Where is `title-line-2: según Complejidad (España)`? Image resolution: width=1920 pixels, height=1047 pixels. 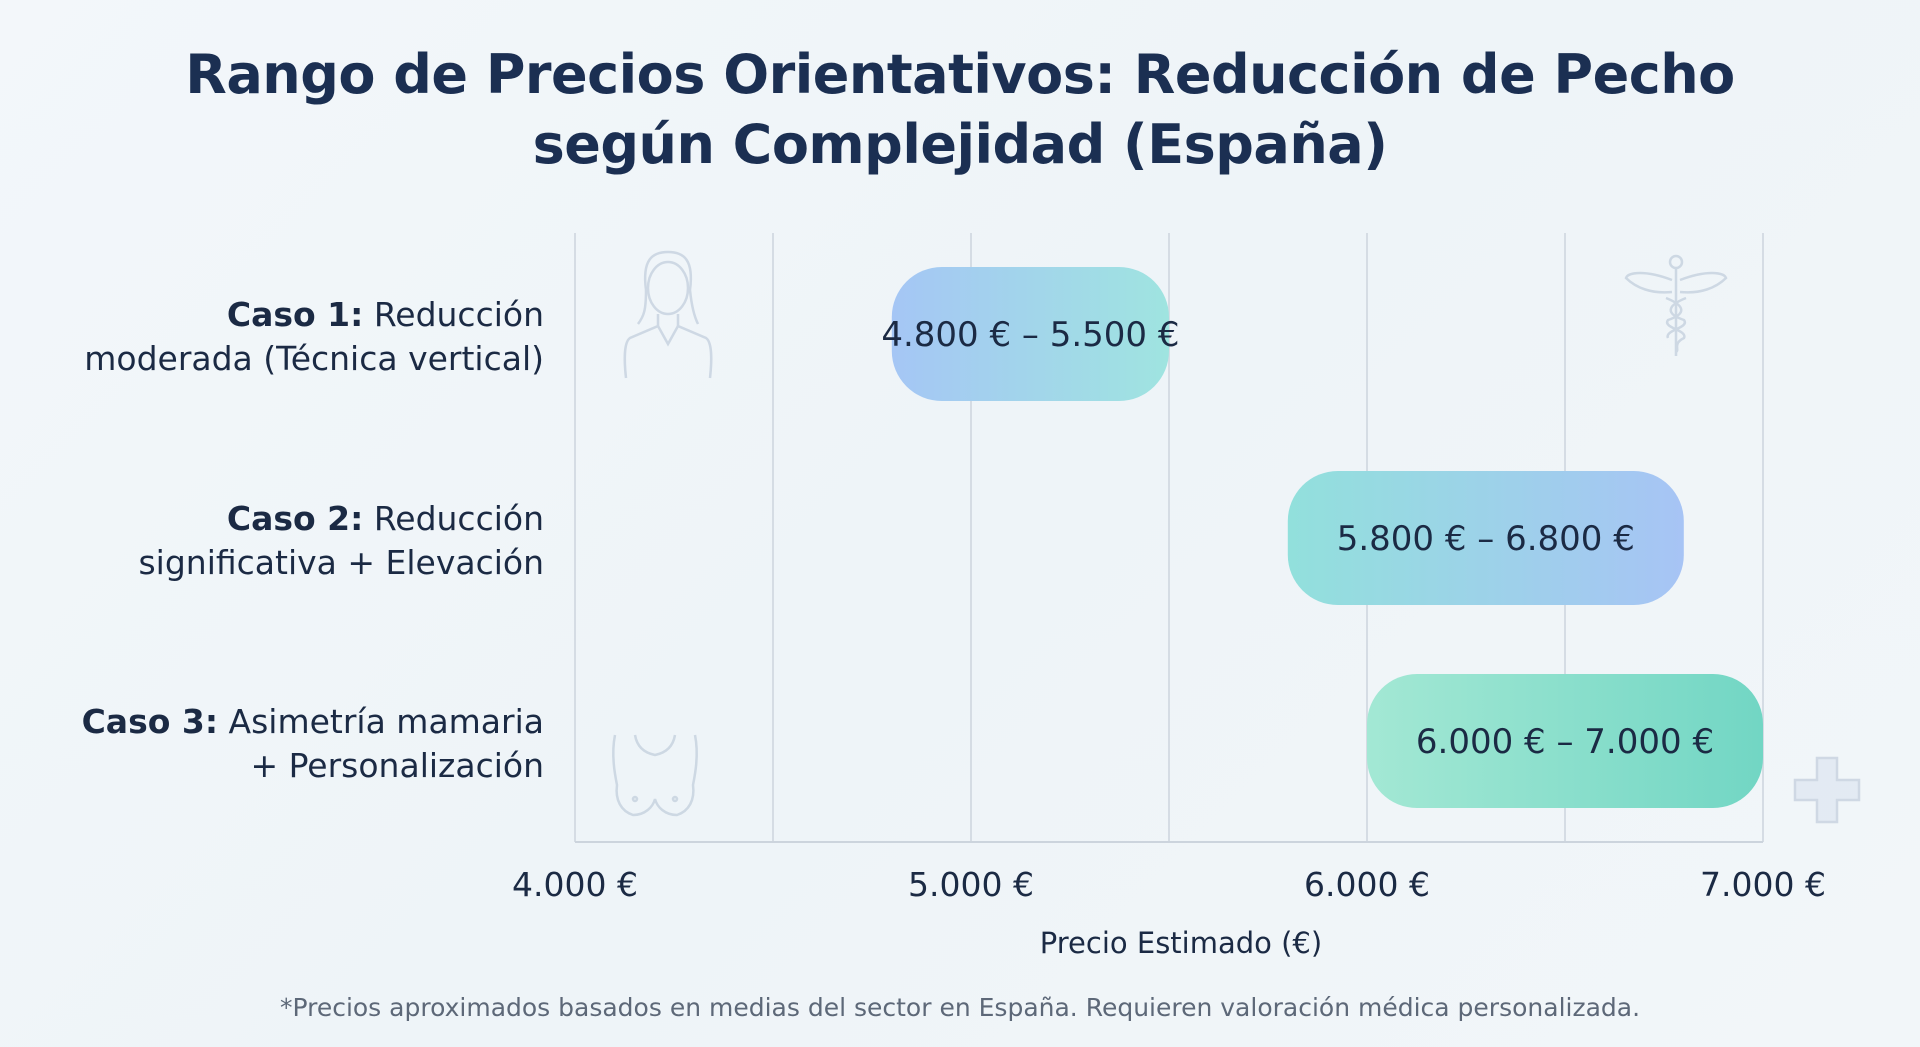 title-line-2: según Complejidad (España) is located at coordinates (960, 144).